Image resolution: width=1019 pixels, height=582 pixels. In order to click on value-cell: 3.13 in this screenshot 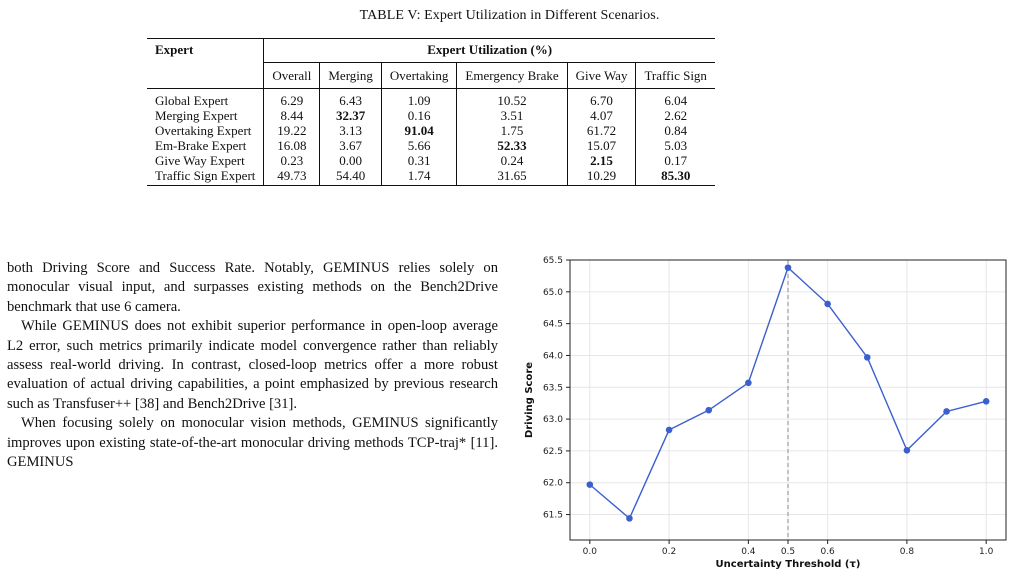, I will do `click(350, 130)`.